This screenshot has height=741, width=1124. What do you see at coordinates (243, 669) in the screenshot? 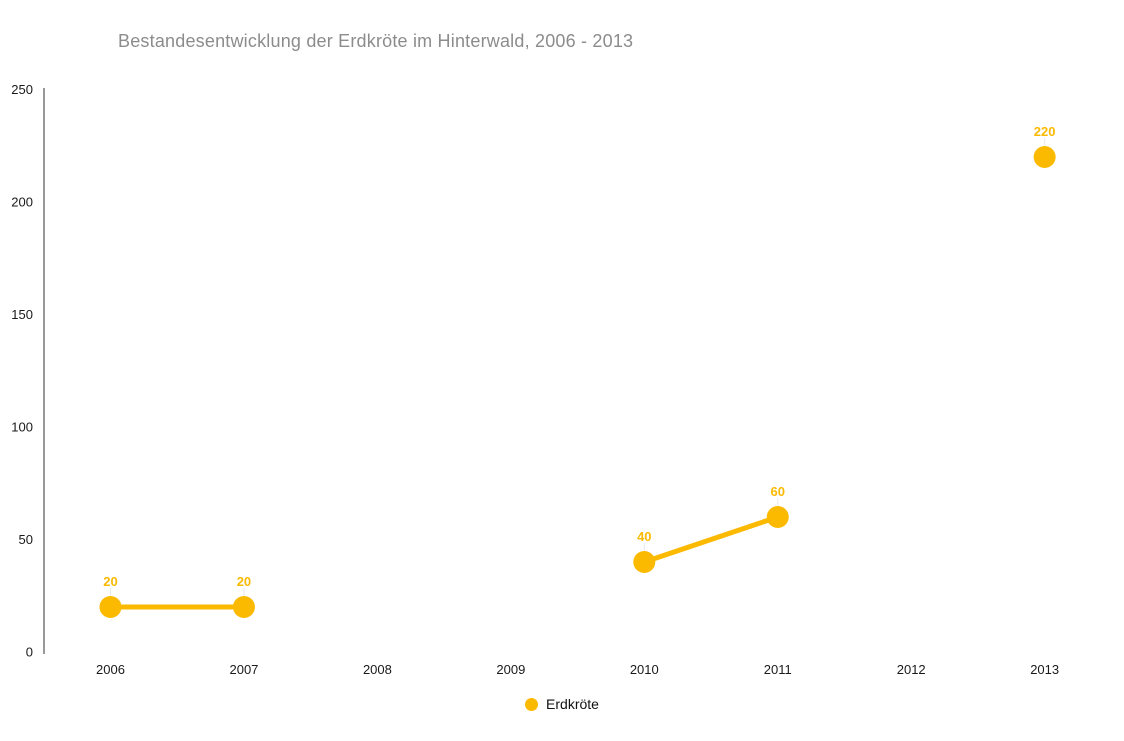
I see `x-tick-label: 2007` at bounding box center [243, 669].